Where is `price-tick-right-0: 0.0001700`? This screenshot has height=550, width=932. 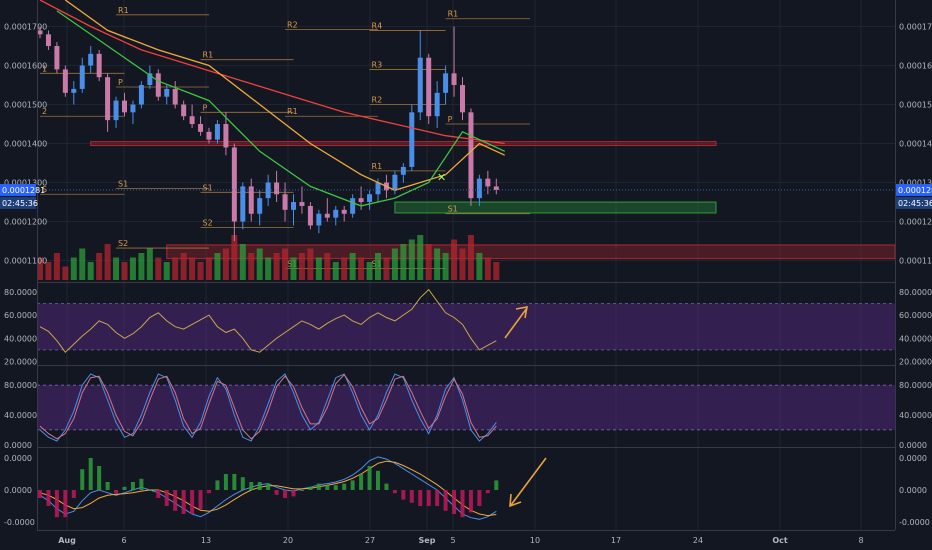
price-tick-right-0: 0.0001700 is located at coordinates (915, 27).